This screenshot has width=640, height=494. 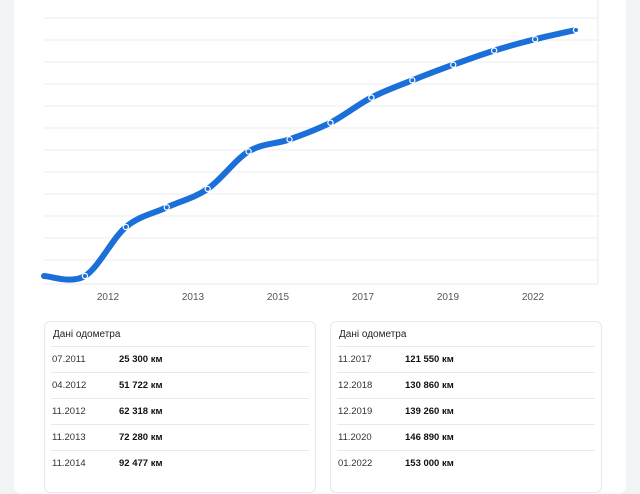 What do you see at coordinates (180, 411) in the screenshot?
I see `odometer-row: 11.2012 62 318 км` at bounding box center [180, 411].